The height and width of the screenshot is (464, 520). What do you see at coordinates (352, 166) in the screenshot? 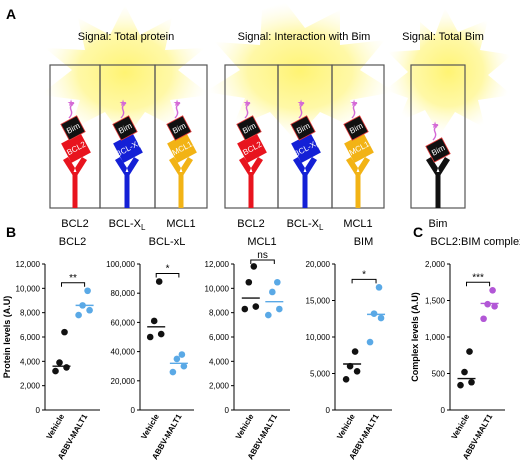
I see `group2-complex-2-antibody-arm-left` at bounding box center [352, 166].